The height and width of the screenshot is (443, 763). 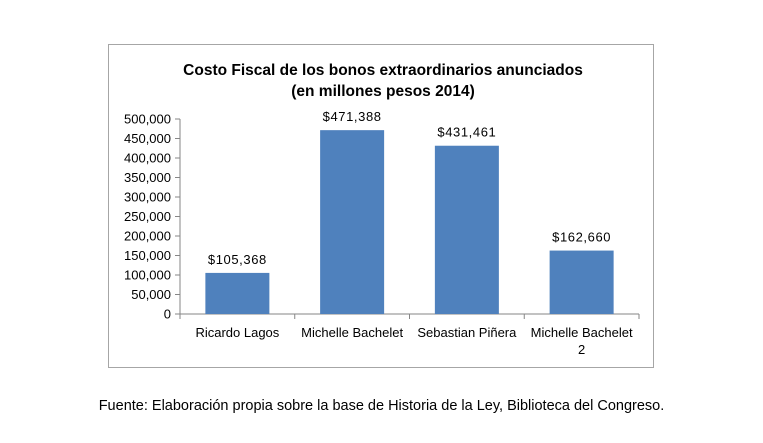 What do you see at coordinates (147, 255) in the screenshot?
I see `y-tick-label: 150,000` at bounding box center [147, 255].